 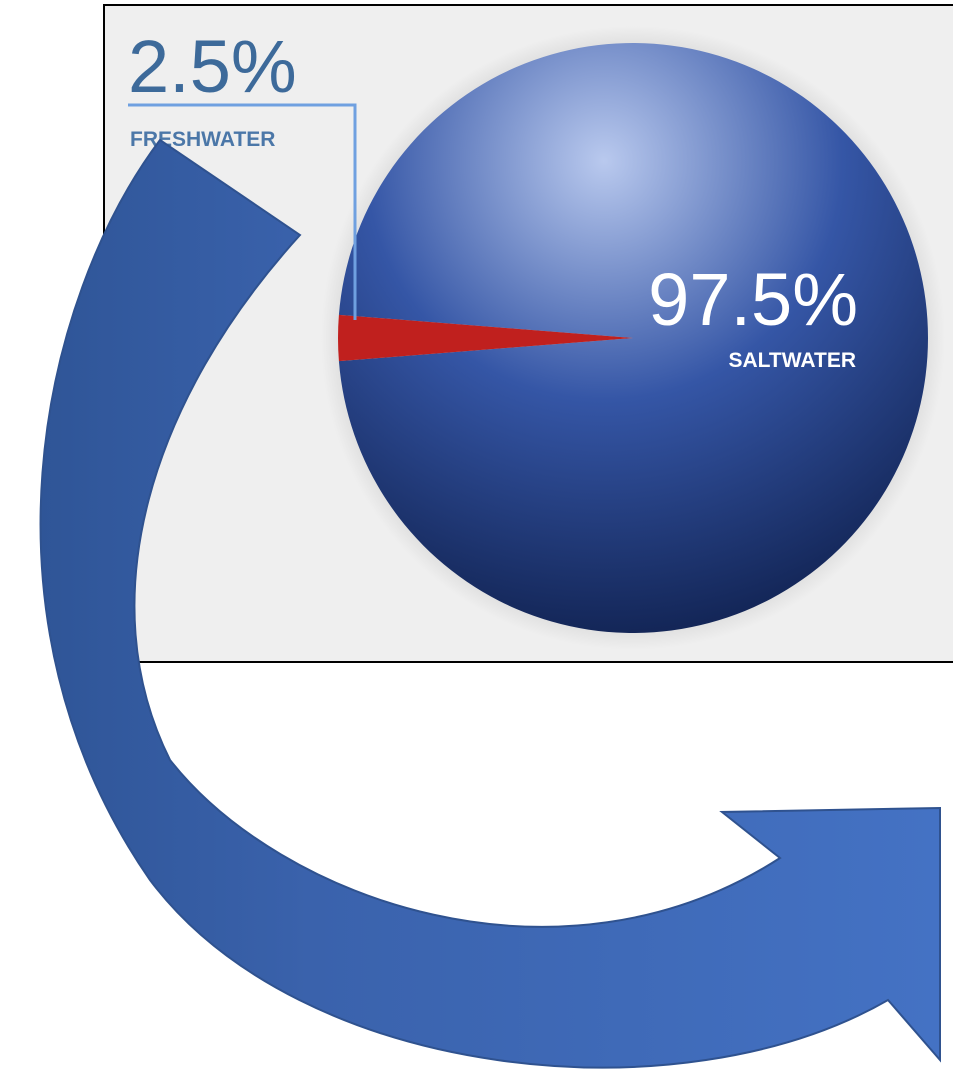 What do you see at coordinates (792, 360) in the screenshot?
I see `saltwater-label: SALTWATER` at bounding box center [792, 360].